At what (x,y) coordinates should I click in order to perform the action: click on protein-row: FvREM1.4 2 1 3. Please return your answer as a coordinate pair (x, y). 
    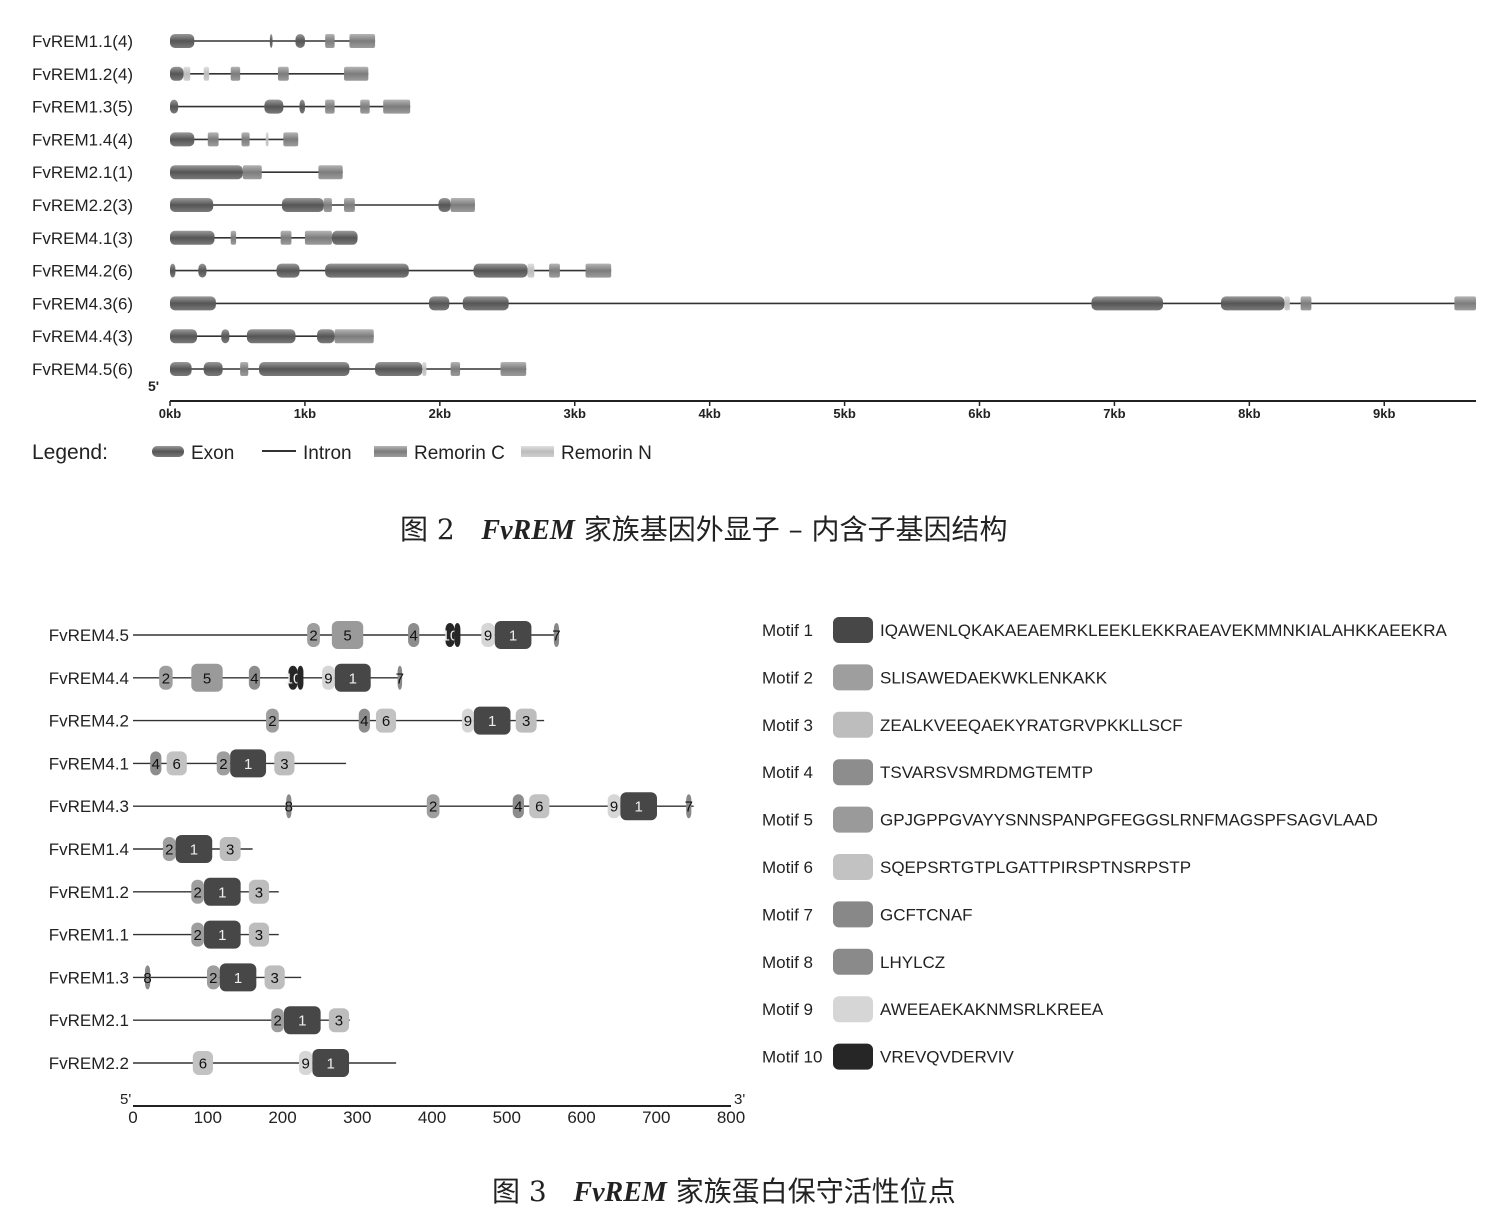
    Looking at the image, I should click on (151, 849).